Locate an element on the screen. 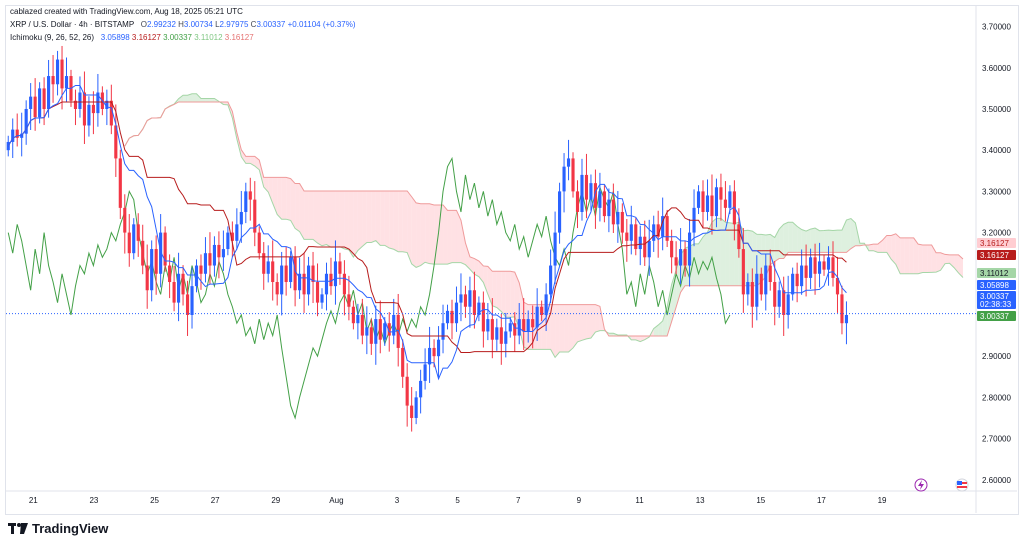  tradingview-logo-icon is located at coordinates (18, 528).